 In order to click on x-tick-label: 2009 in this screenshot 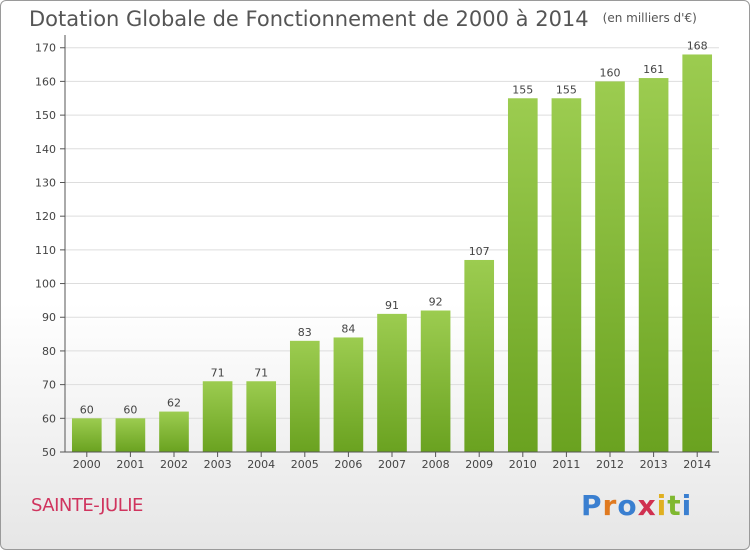, I will do `click(479, 464)`.